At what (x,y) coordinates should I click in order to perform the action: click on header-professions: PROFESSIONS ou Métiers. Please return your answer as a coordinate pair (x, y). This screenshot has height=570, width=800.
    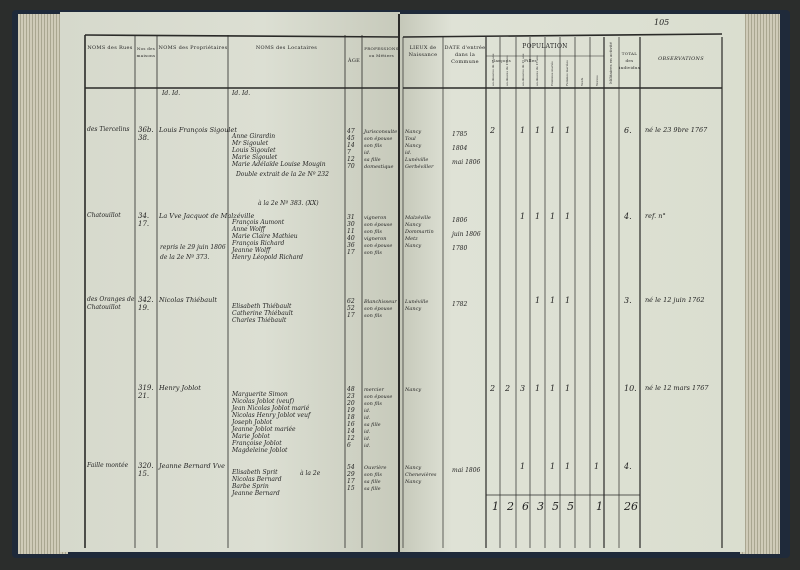
    Looking at the image, I should click on (381, 52).